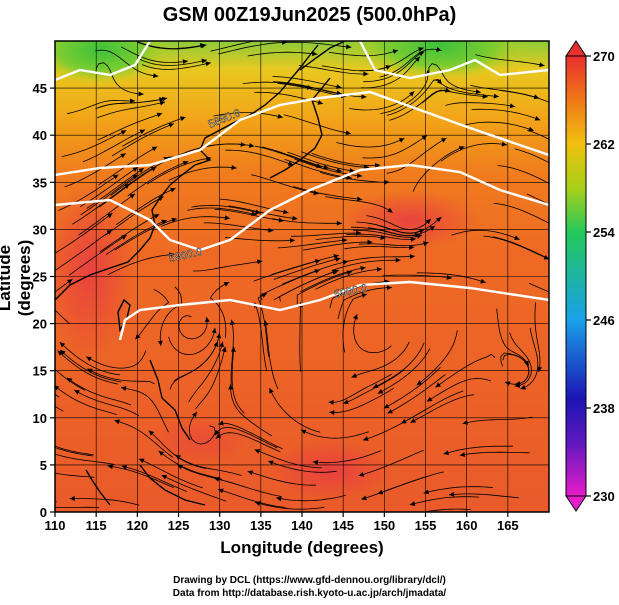  What do you see at coordinates (179, 525) in the screenshot?
I see `x-tick-label: 125` at bounding box center [179, 525].